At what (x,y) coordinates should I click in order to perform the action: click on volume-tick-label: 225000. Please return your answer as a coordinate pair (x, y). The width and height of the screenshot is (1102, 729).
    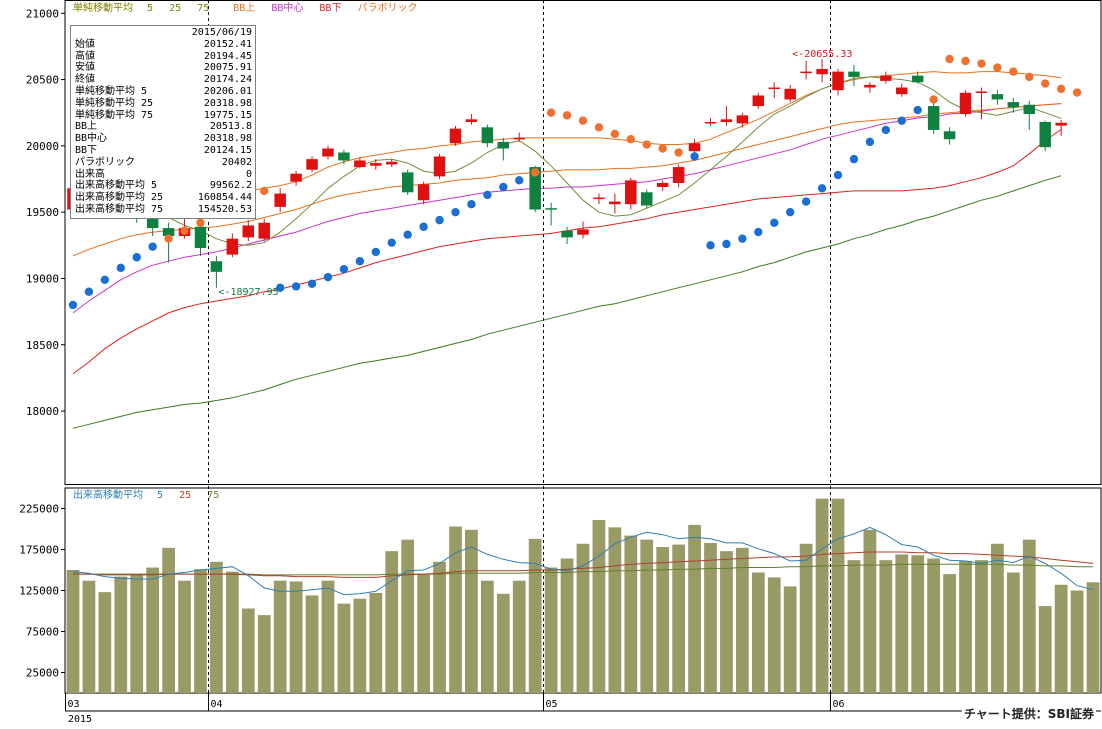
    Looking at the image, I should click on (39, 509).